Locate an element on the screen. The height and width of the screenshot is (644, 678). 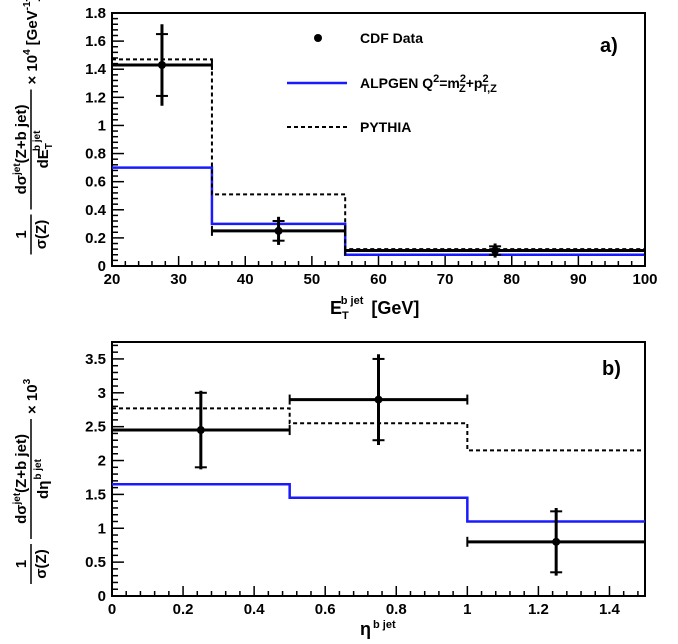
y-tick-label: 1.2 is located at coordinates (95, 97).